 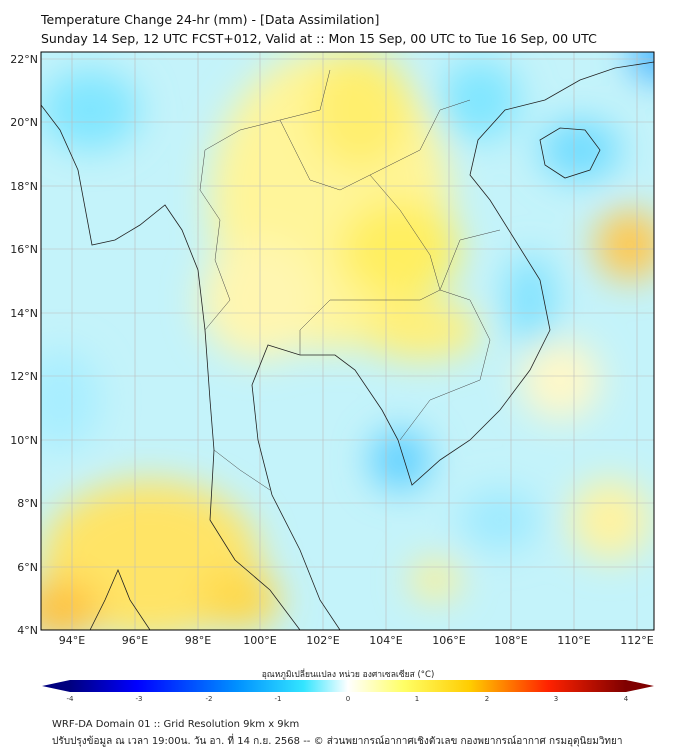 What do you see at coordinates (278, 699) in the screenshot?
I see `colorbar-tick: -1` at bounding box center [278, 699].